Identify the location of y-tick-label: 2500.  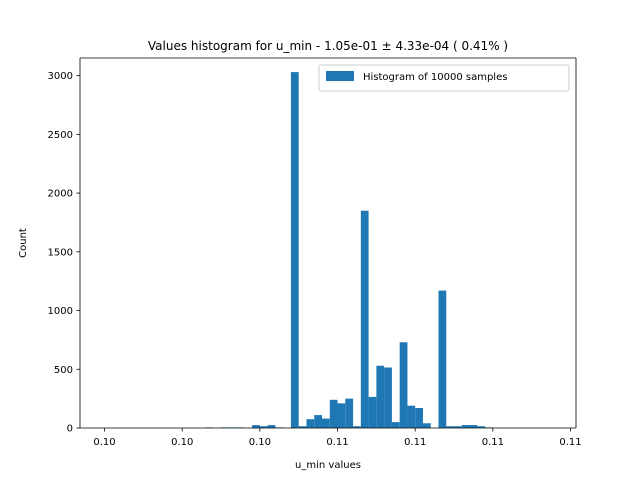
(60, 135).